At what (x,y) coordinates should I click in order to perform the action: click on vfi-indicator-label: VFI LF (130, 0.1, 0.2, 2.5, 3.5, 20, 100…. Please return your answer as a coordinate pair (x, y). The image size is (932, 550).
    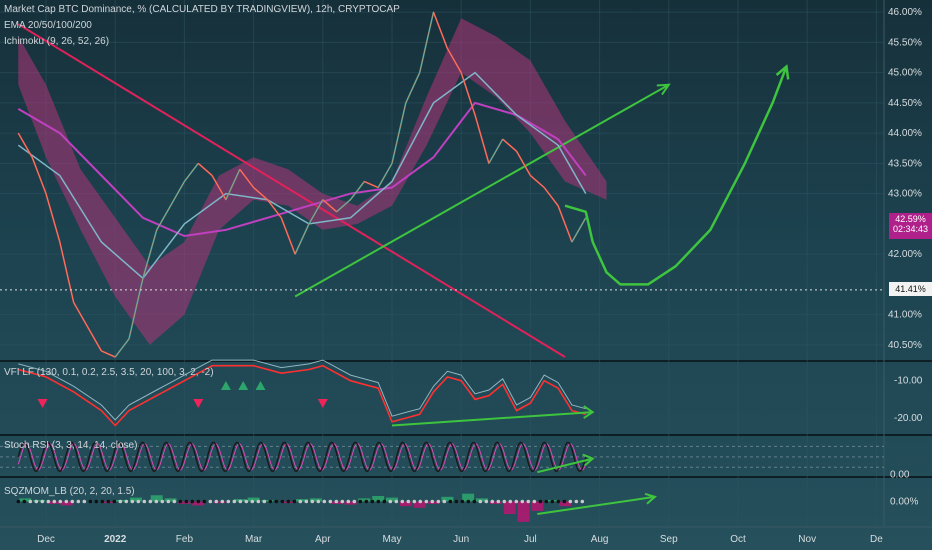
    Looking at the image, I should click on (109, 372).